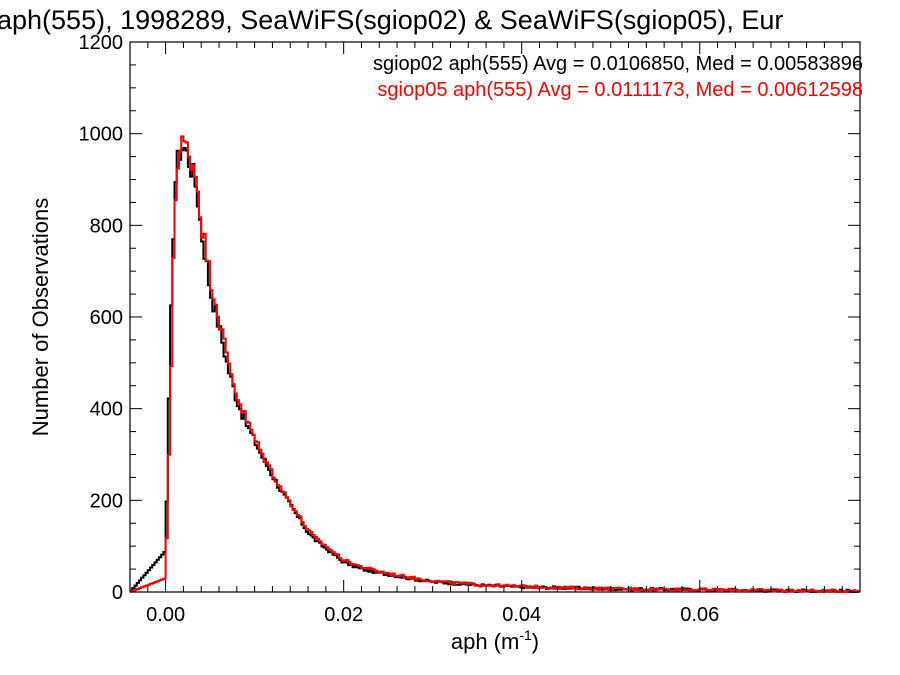 This screenshot has width=900, height=675. I want to click on x-axis-label-main: aph (m, so click(485, 641).